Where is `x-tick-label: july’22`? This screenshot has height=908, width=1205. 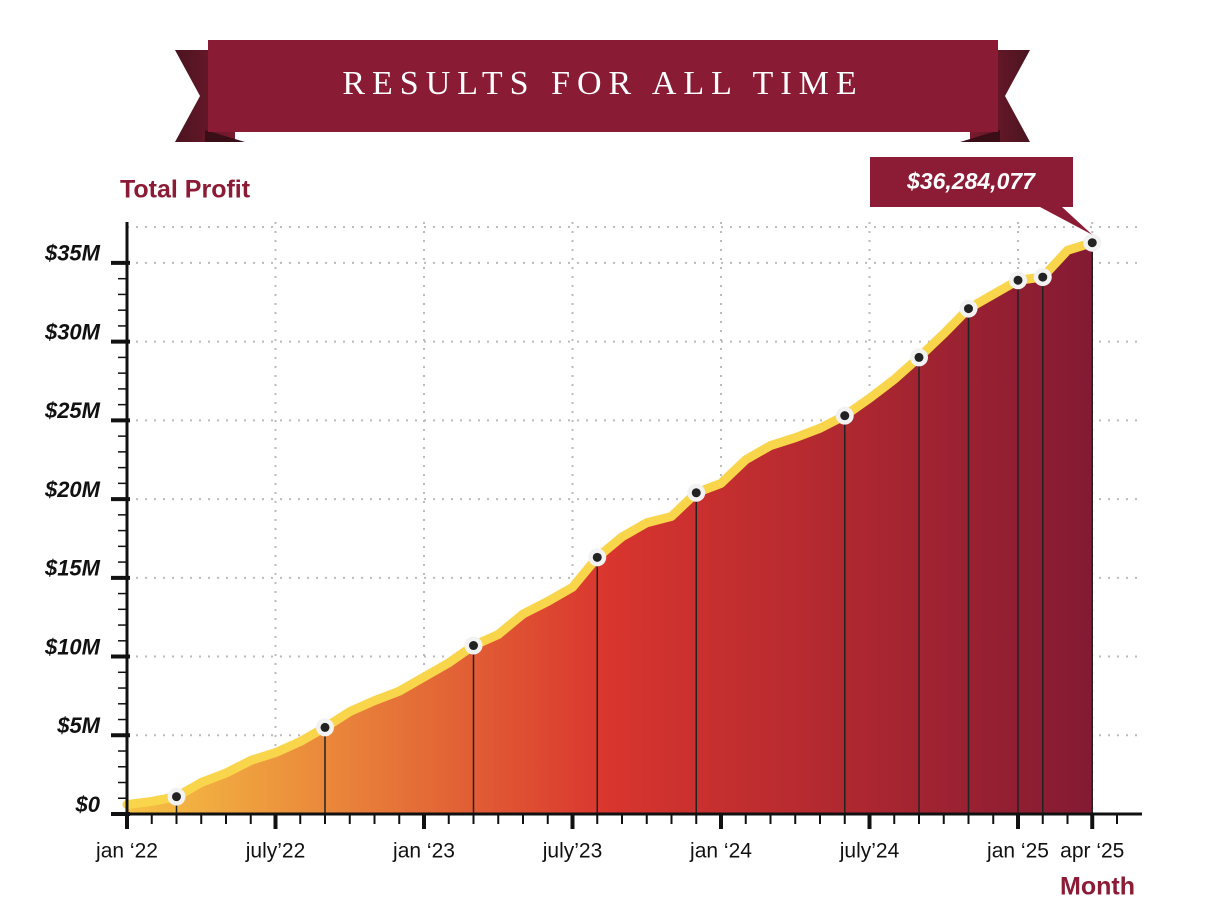
x-tick-label: july’22 is located at coordinates (275, 851).